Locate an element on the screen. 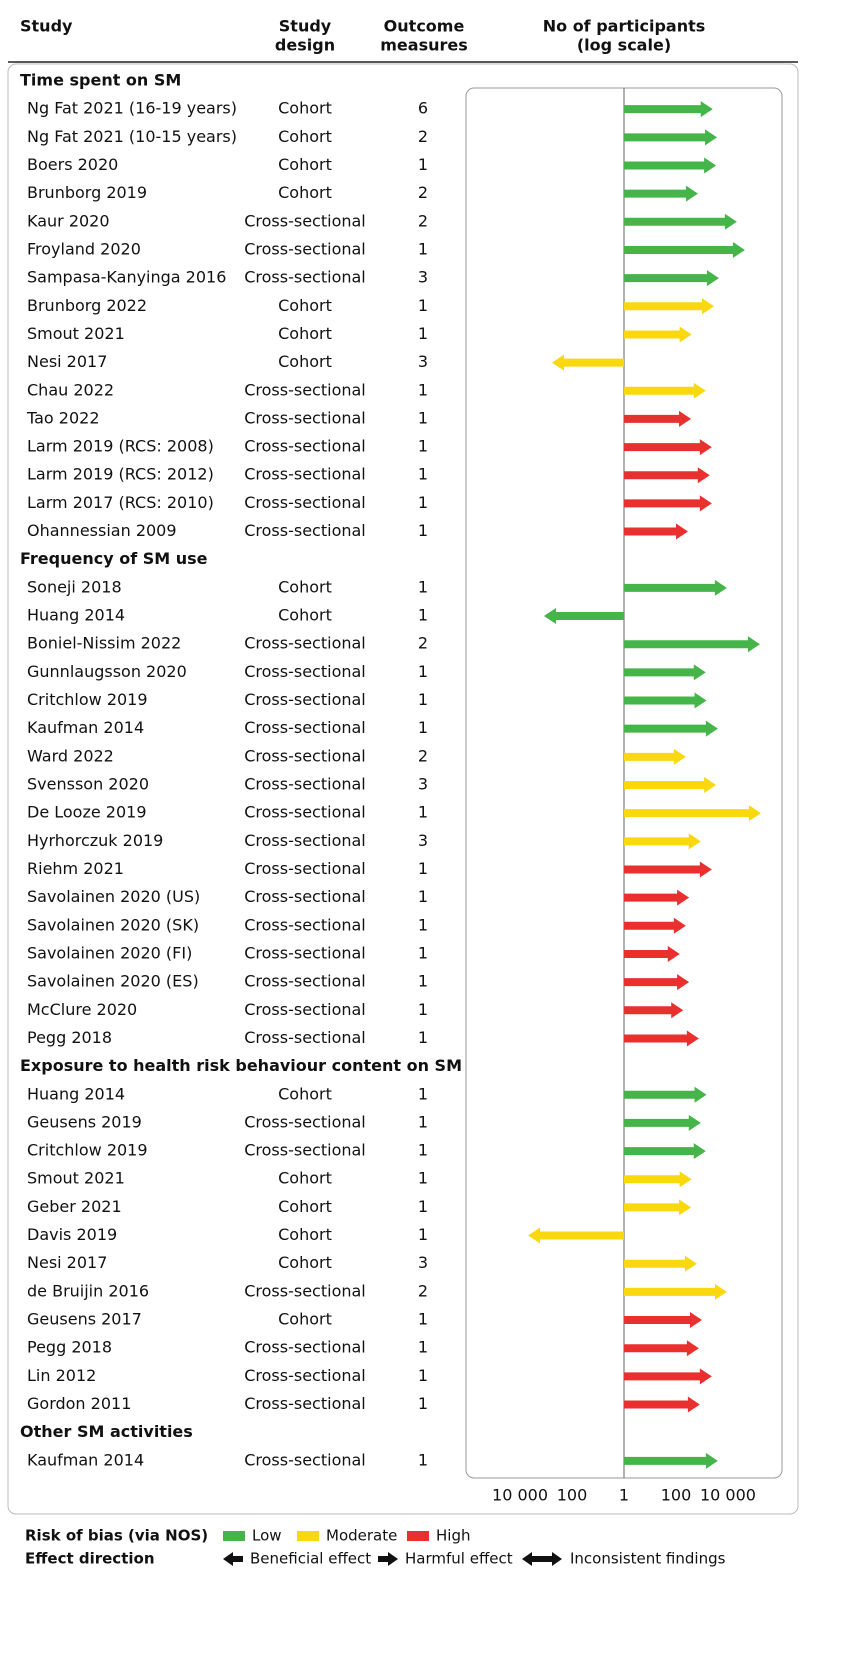 The height and width of the screenshot is (1658, 842). study-name: Chau 2022 is located at coordinates (70, 389).